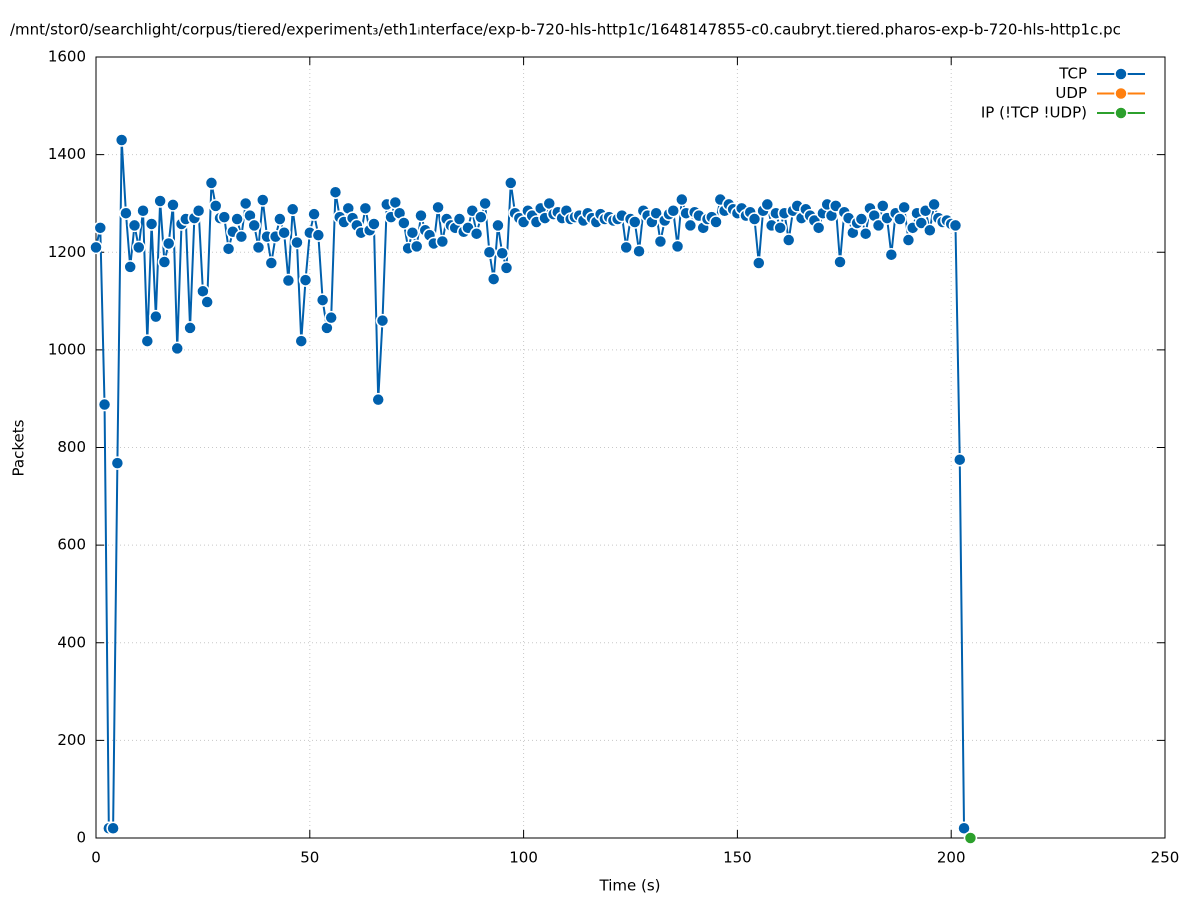  I want to click on x-tick-label: 200, so click(951, 858).